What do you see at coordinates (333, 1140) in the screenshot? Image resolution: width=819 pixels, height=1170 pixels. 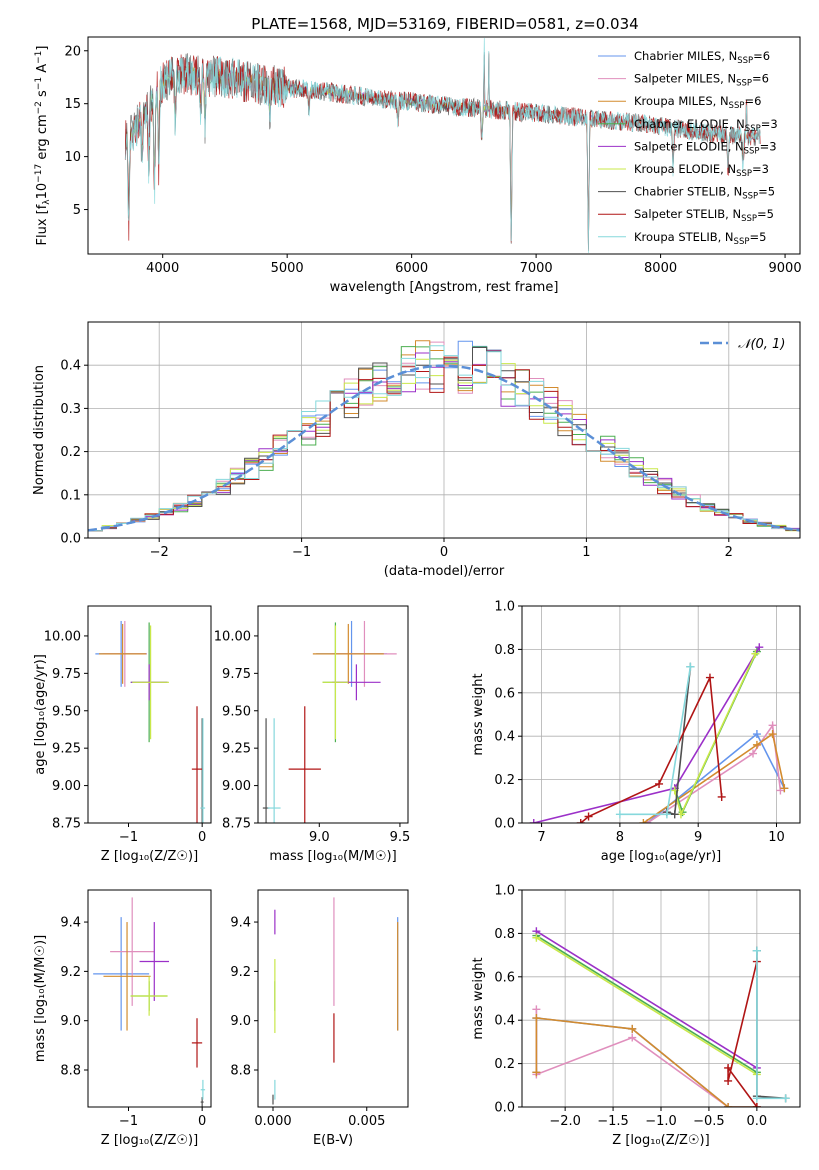 I see `x-axis-label: E(B-V)` at bounding box center [333, 1140].